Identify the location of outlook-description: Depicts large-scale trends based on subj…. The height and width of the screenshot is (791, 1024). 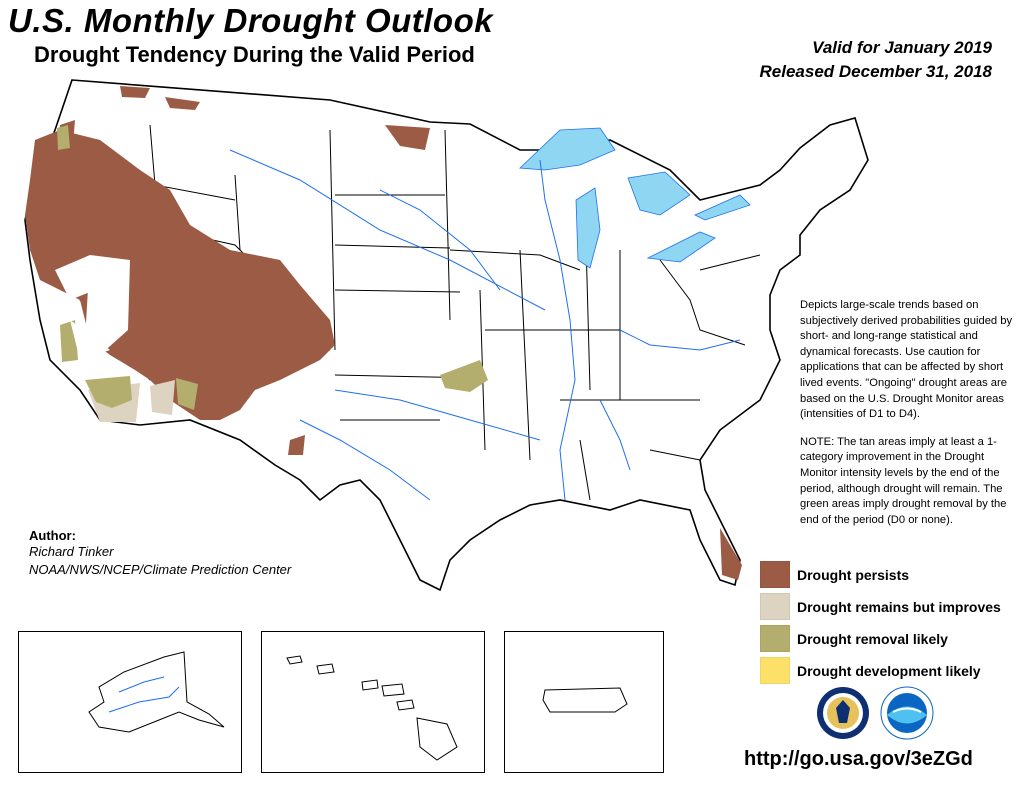
(910, 413).